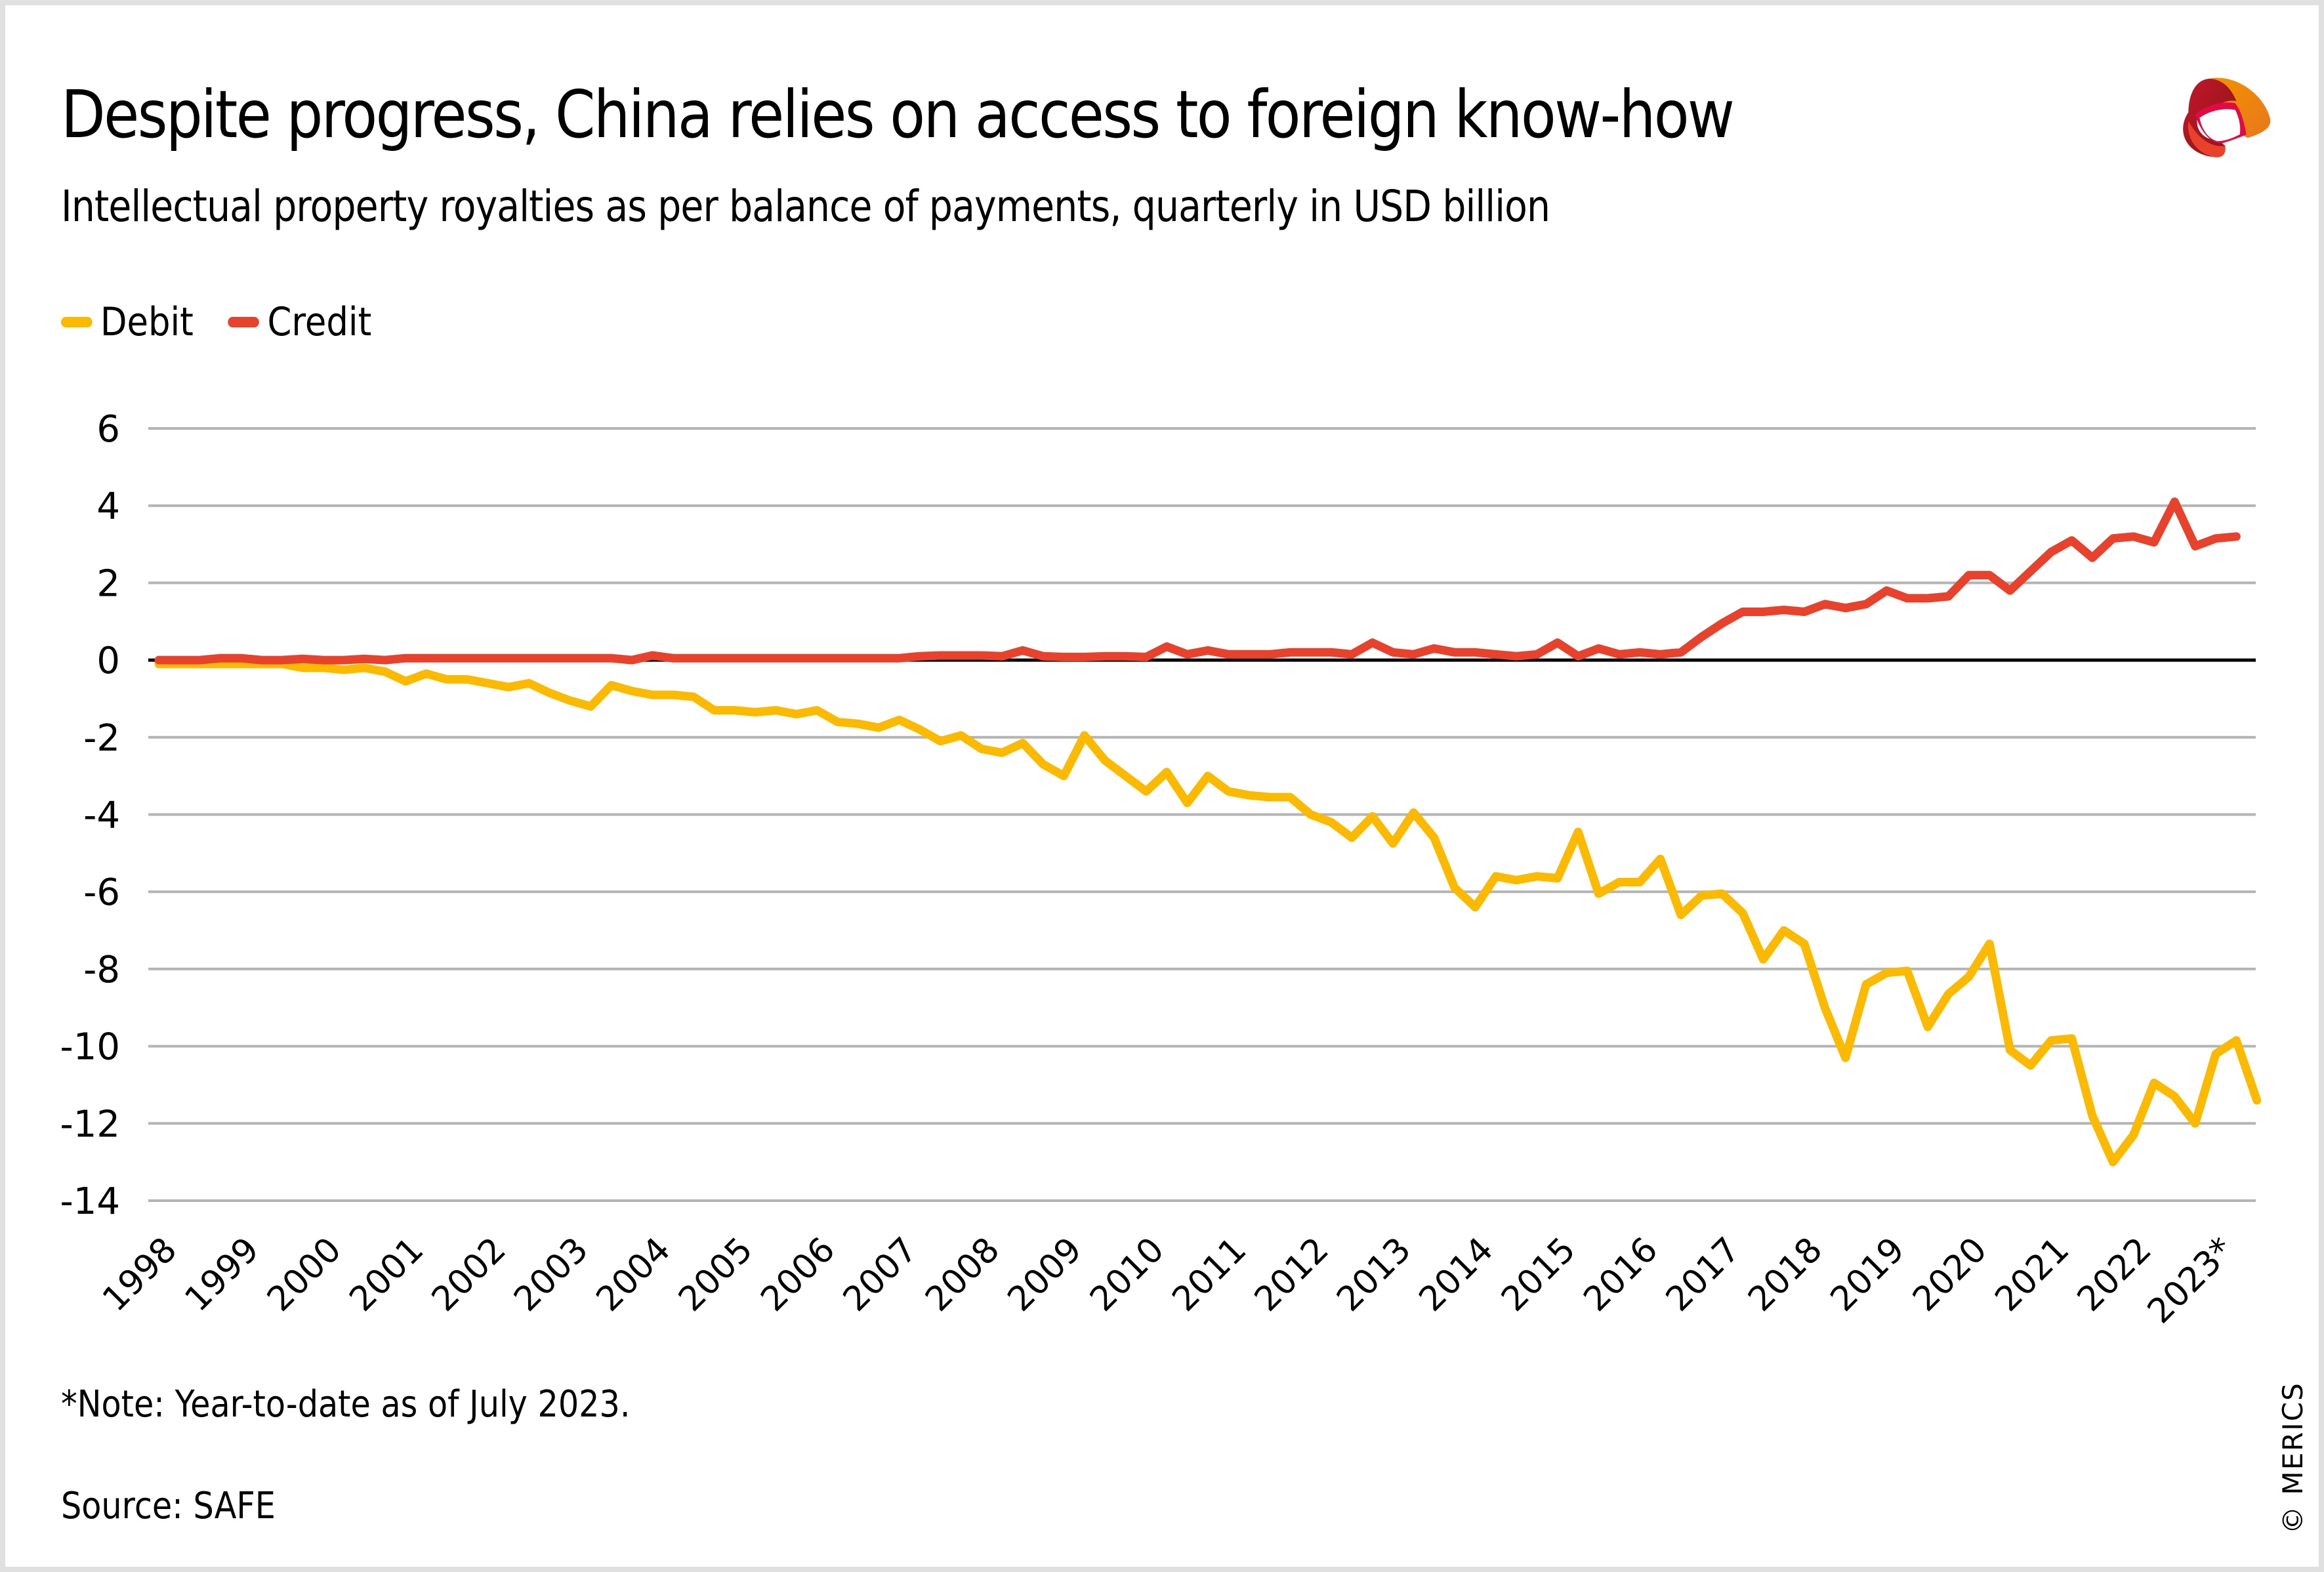  Describe the element at coordinates (90, 1124) in the screenshot. I see `y-tick-label: -12` at that location.